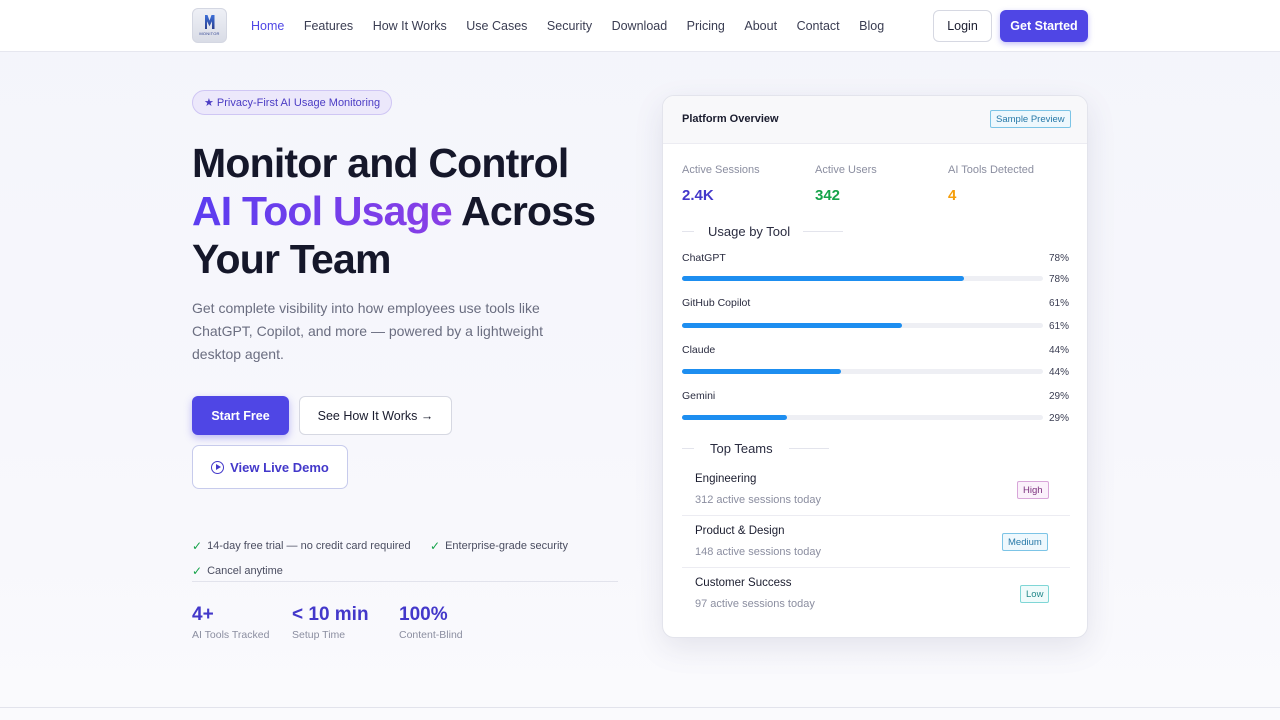  Describe the element at coordinates (1058, 326) in the screenshot. I see `tool-pct-bar: 61%` at that location.